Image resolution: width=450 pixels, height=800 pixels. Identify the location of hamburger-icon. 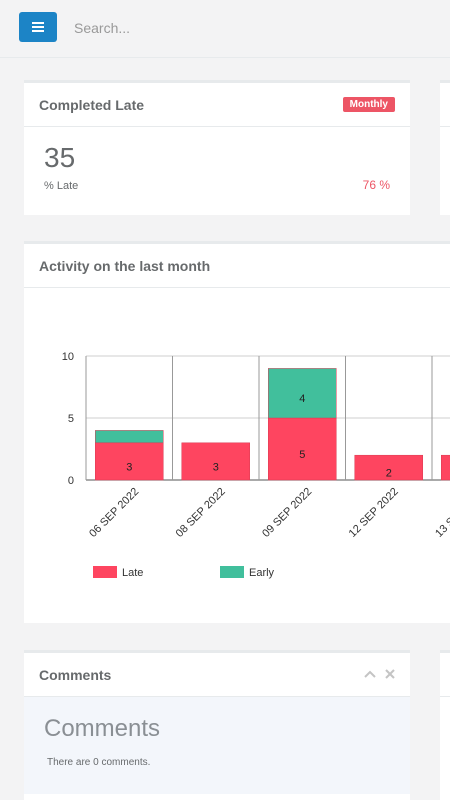
(38, 27).